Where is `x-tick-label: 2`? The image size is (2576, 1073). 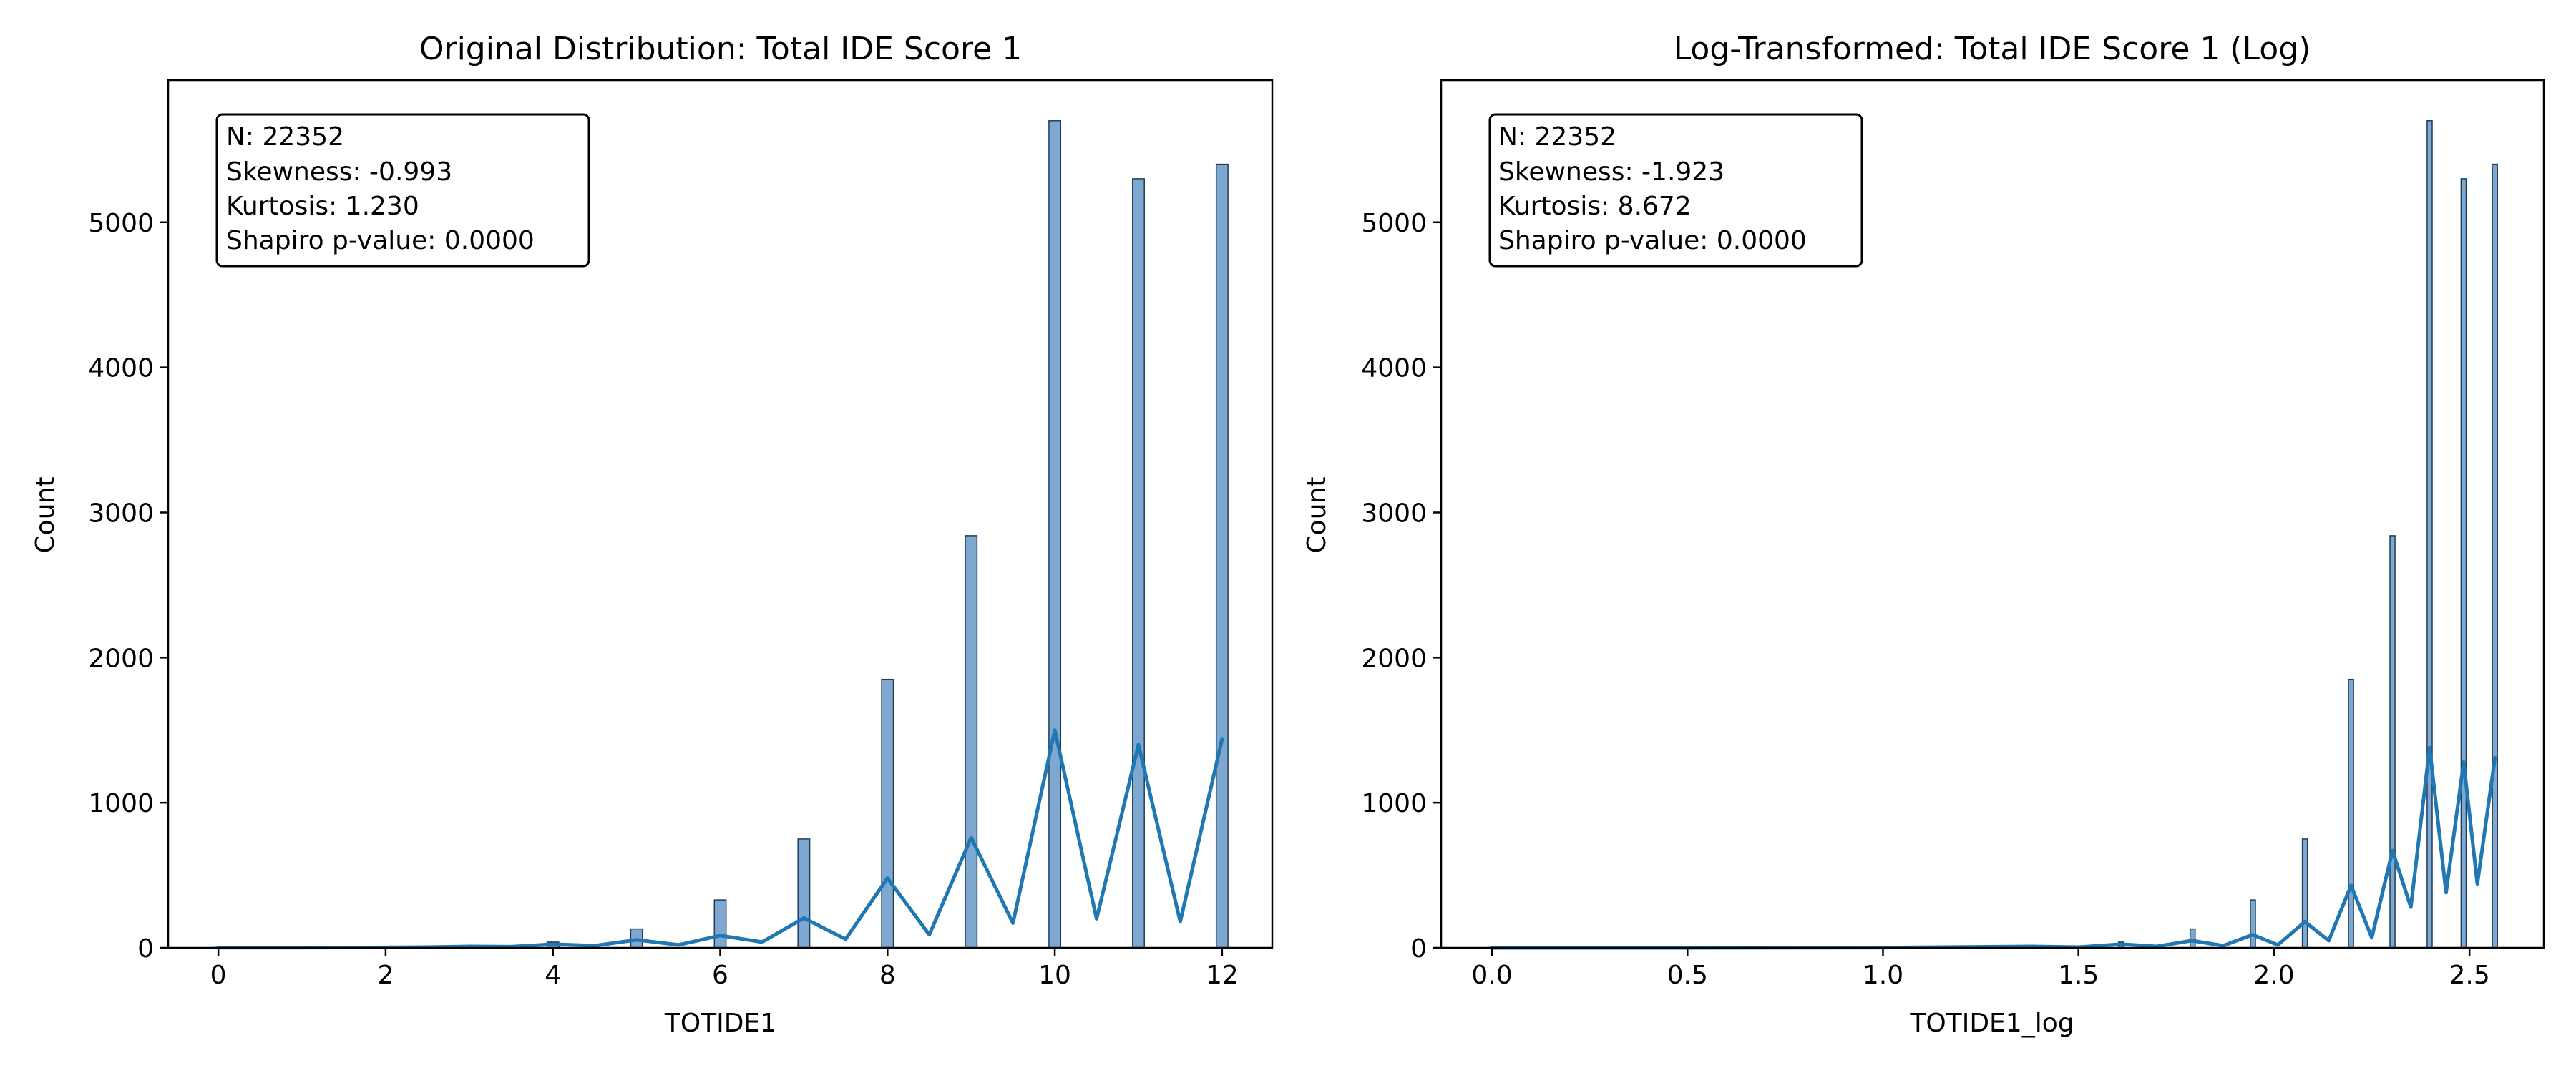
x-tick-label: 2 is located at coordinates (385, 976).